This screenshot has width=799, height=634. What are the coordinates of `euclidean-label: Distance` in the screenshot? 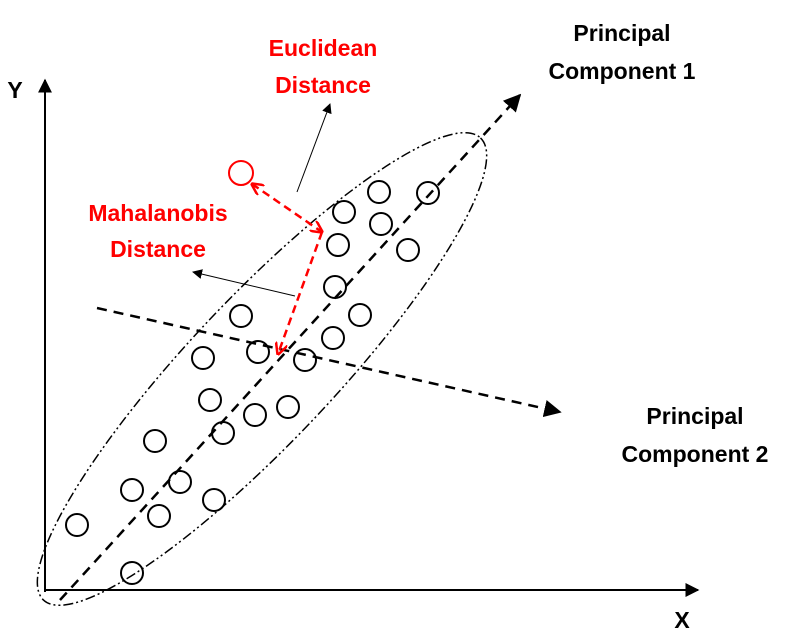 It's located at (323, 85).